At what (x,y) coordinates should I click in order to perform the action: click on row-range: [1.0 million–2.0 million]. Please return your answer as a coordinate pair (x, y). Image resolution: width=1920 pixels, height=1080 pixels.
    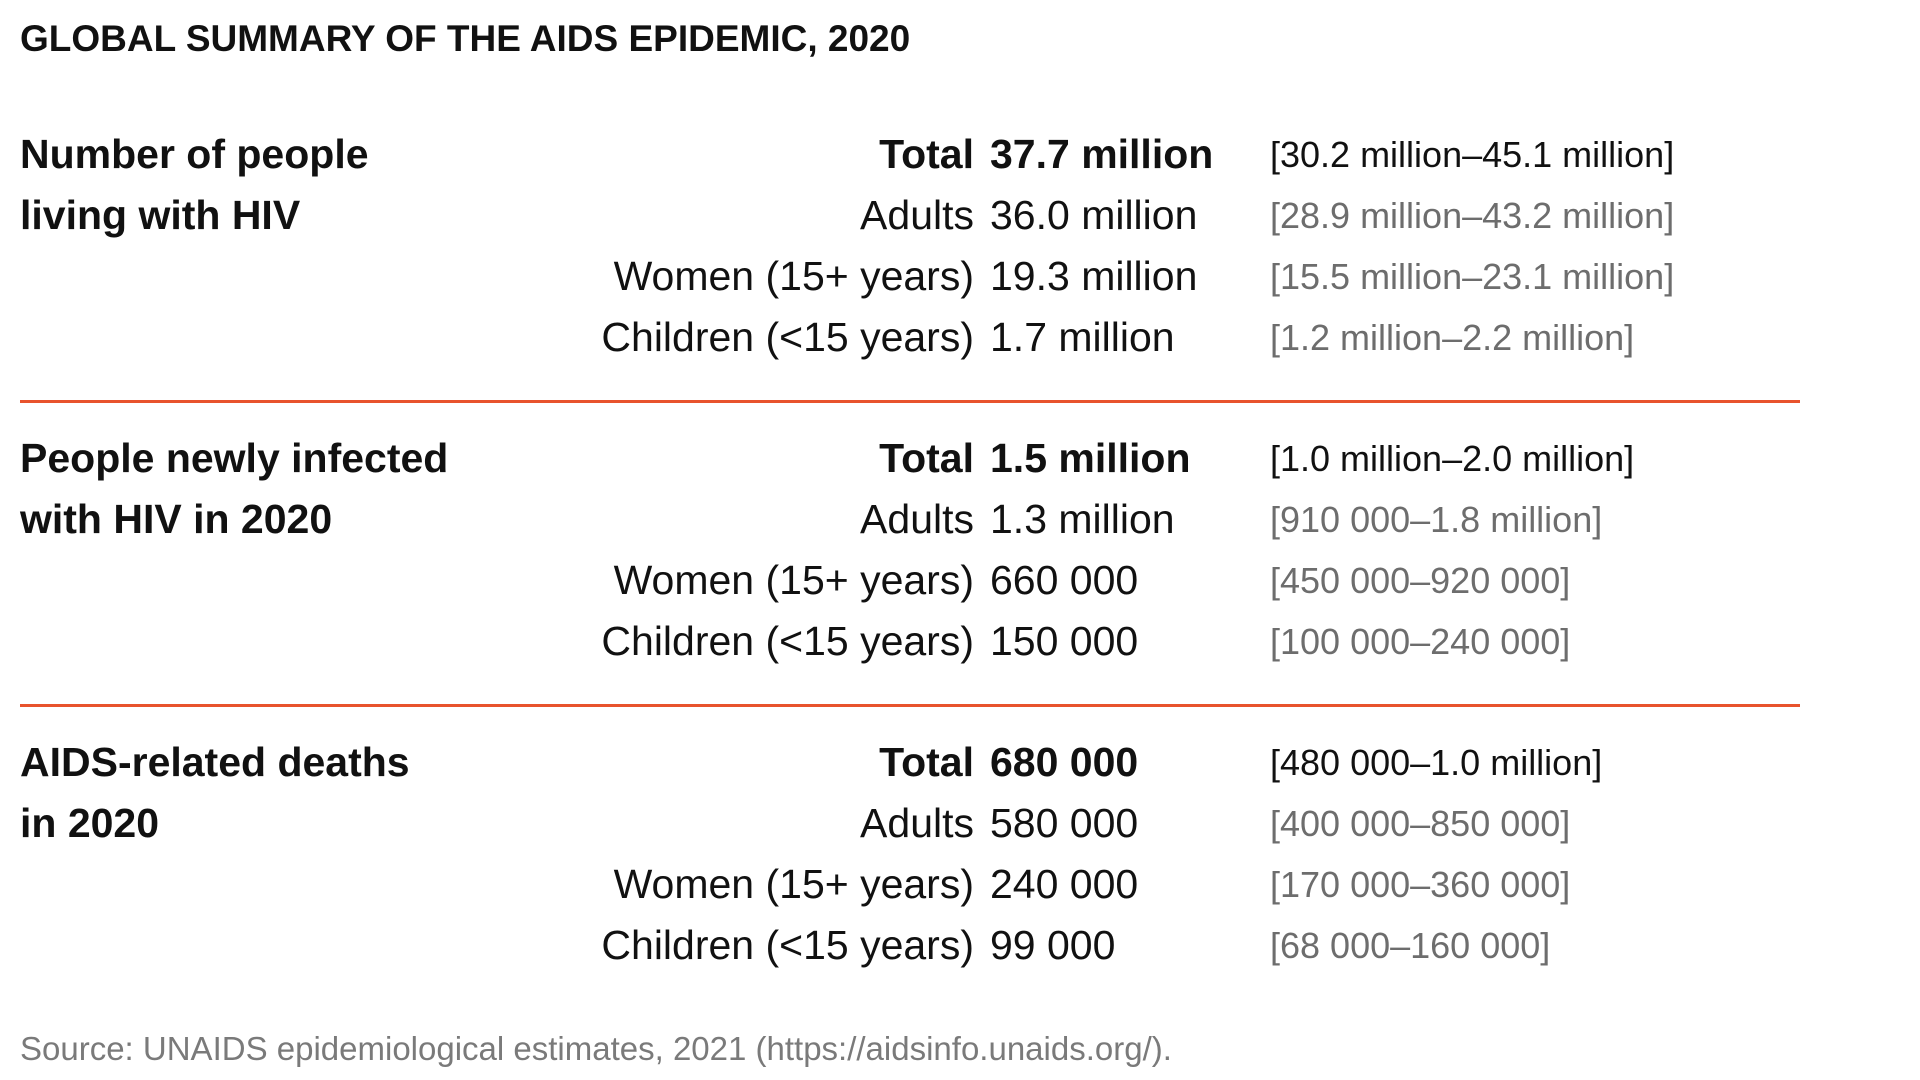
    Looking at the image, I should click on (1452, 458).